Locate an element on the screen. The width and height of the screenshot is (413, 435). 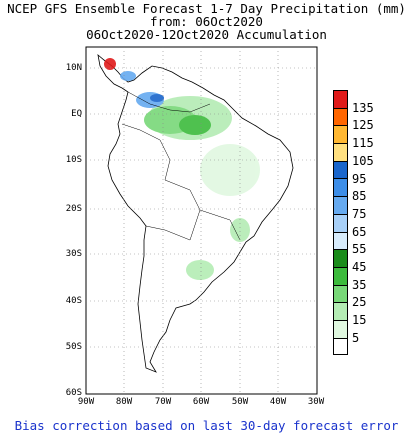
lat-label-10n: 10N is located at coordinates (73, 68).